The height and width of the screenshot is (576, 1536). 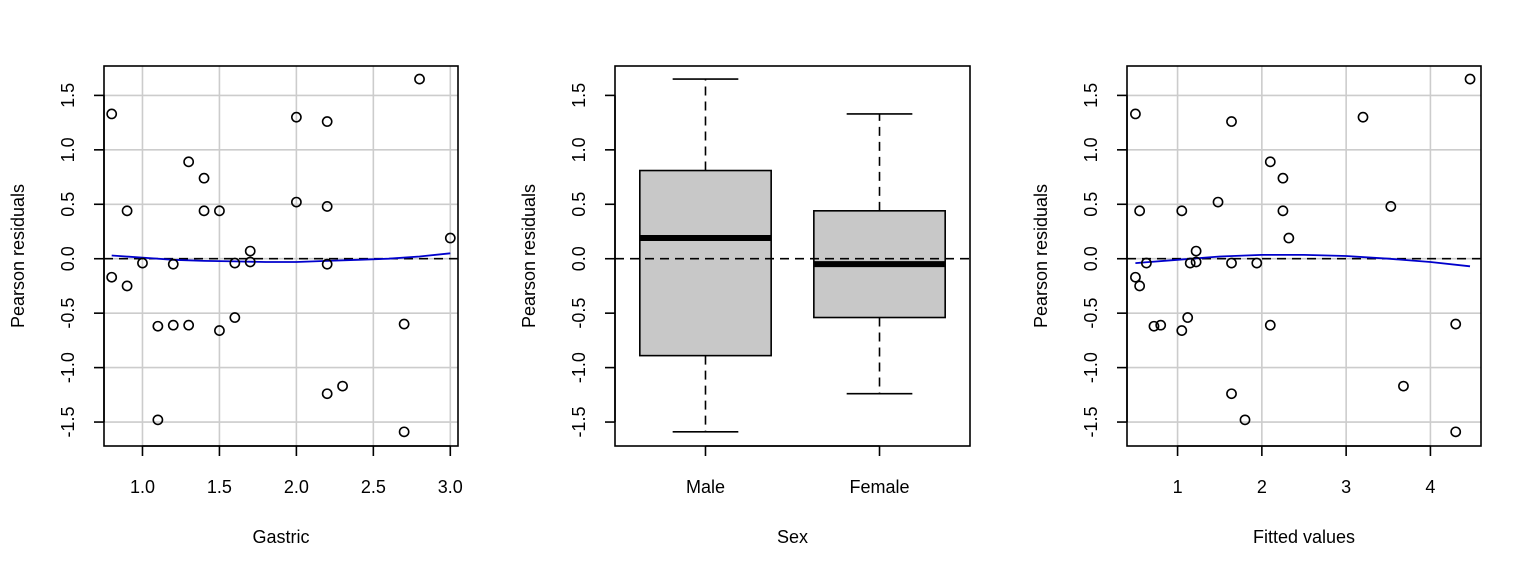 What do you see at coordinates (1346, 487) in the screenshot?
I see `x-tick-label: 3` at bounding box center [1346, 487].